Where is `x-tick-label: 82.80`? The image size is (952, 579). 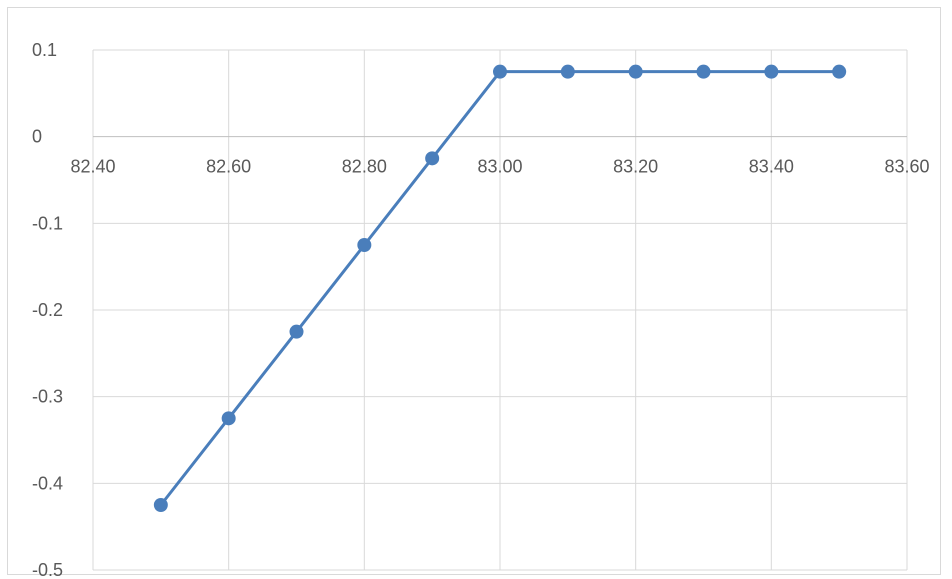 x-tick-label: 82.80 is located at coordinates (364, 167).